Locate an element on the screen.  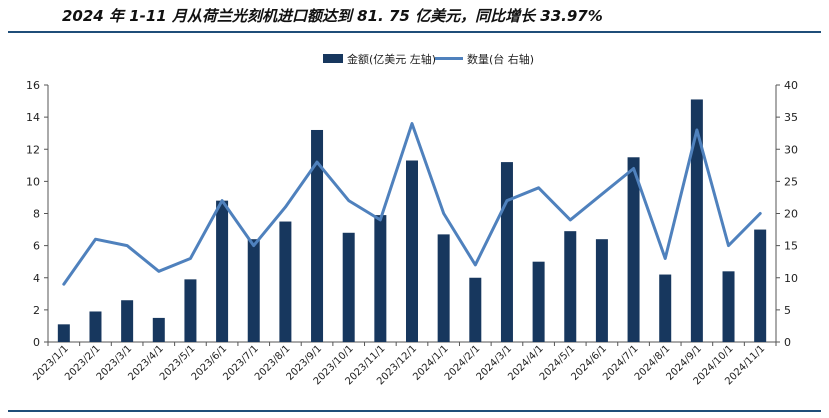
legend-bar-label: 金额(亿美元 左轴) is located at coordinates (391, 59).